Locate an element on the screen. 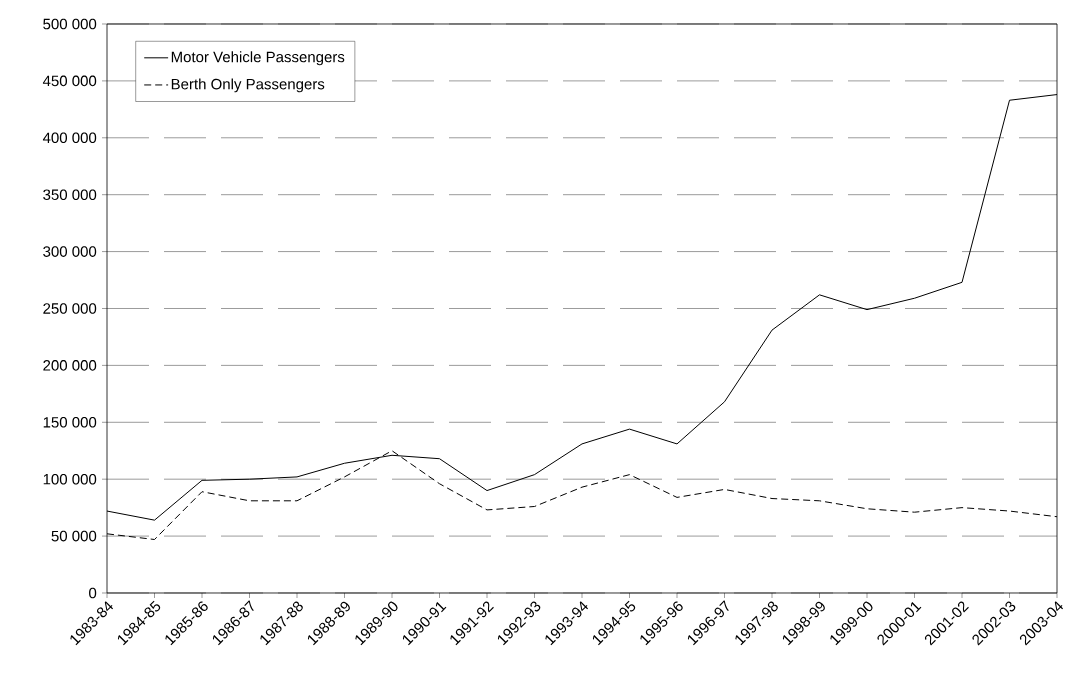 The height and width of the screenshot is (682, 1086). y-tick-label: 250 000 is located at coordinates (70, 308).